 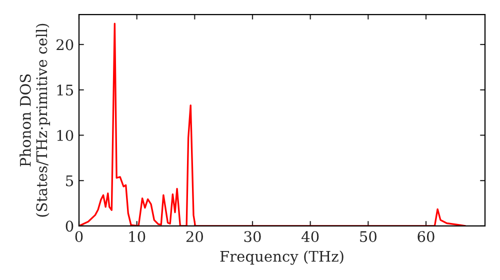 I want to click on y-tick-label: 10, so click(x=65, y=135).